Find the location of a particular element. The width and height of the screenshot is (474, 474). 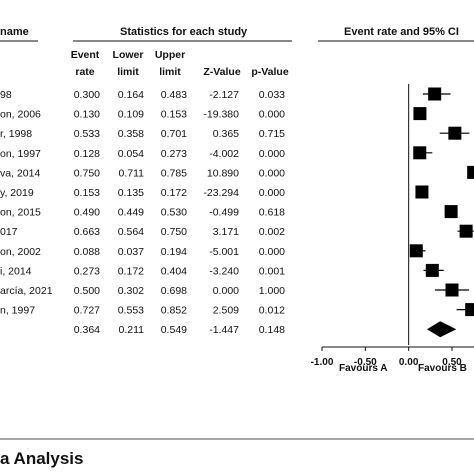

study-name-cell: on, 1997 is located at coordinates (20, 154).